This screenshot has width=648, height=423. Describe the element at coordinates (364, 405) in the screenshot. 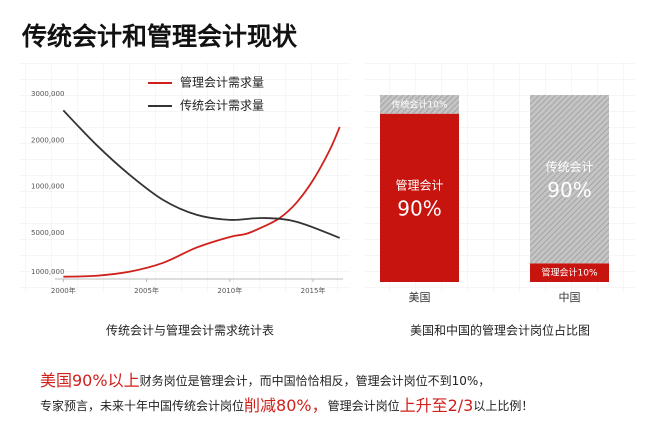

I see `footer-run: 管理会计岗位` at that location.